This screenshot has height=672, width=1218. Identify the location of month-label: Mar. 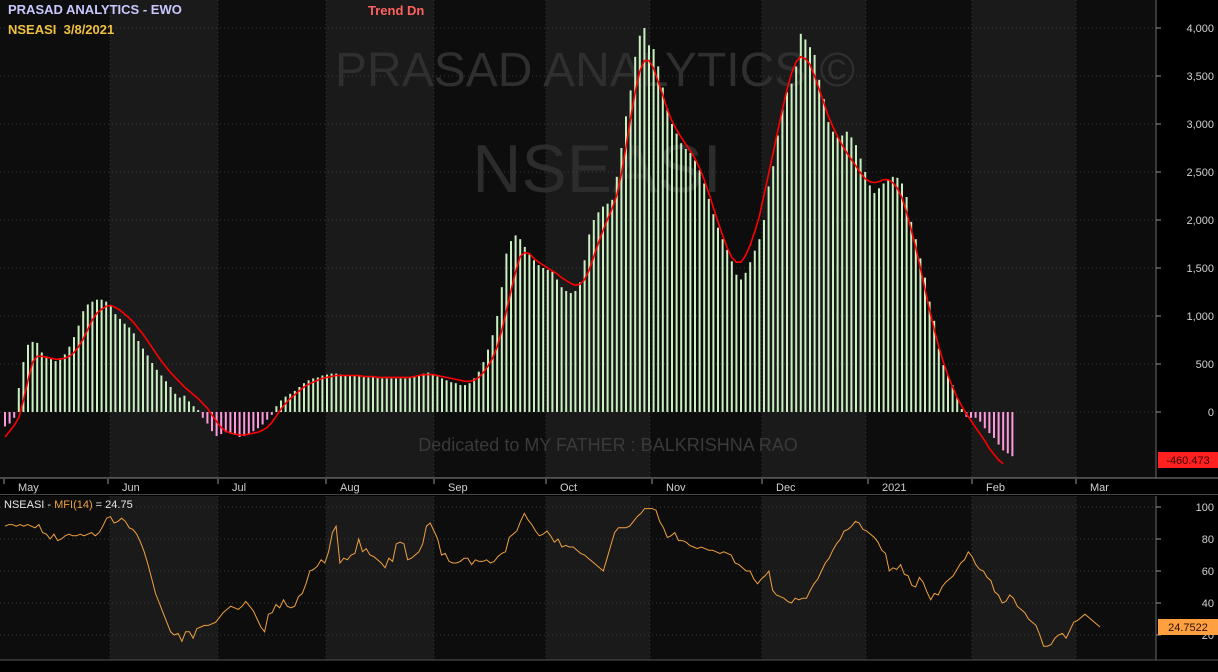
(1099, 488).